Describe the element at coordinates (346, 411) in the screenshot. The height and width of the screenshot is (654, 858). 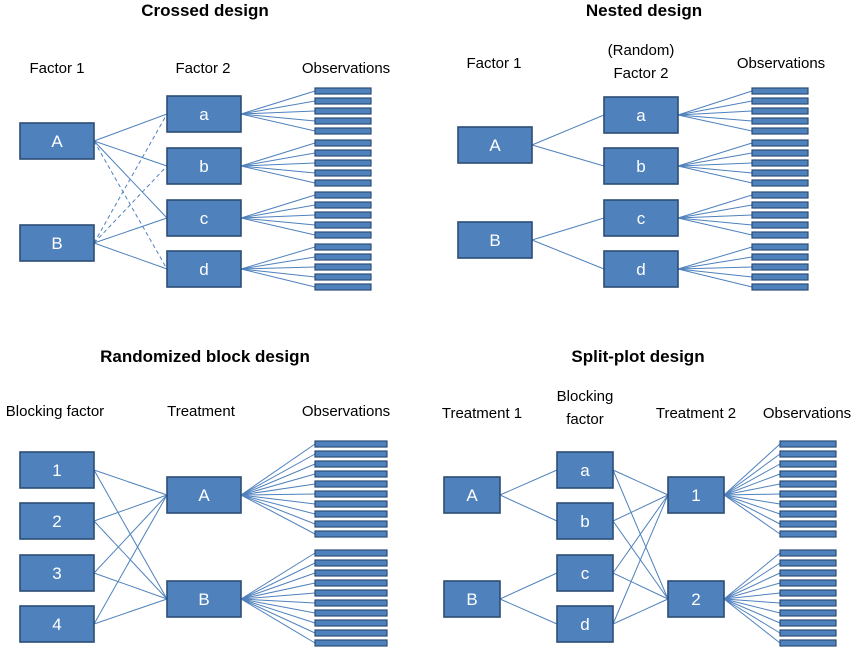
I see `block-observations-header: Observations` at that location.